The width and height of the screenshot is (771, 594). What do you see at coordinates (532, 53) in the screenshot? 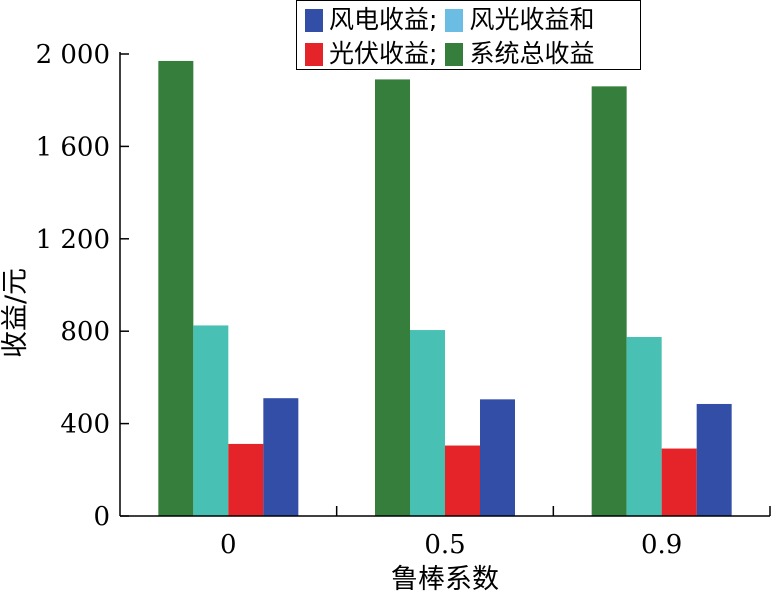
I see `legend-label-total: 系统总收益` at bounding box center [532, 53].